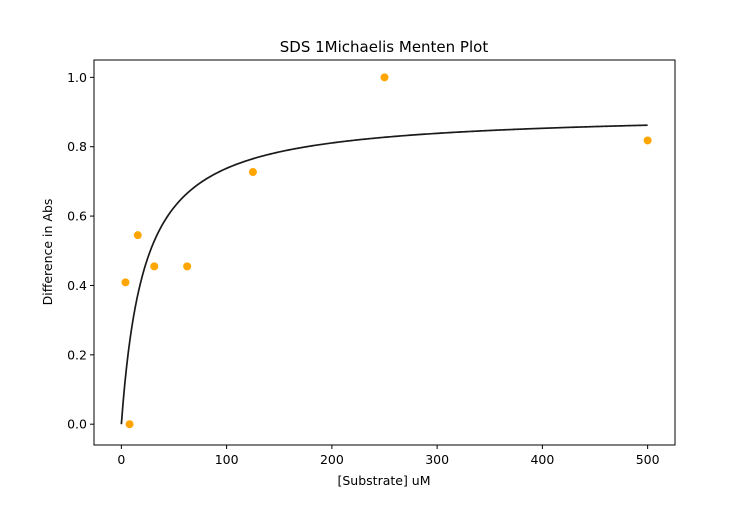 This screenshot has height=505, width=750. Describe the element at coordinates (383, 480) in the screenshot. I see `x-axis-label: [Substrate] uM` at that location.